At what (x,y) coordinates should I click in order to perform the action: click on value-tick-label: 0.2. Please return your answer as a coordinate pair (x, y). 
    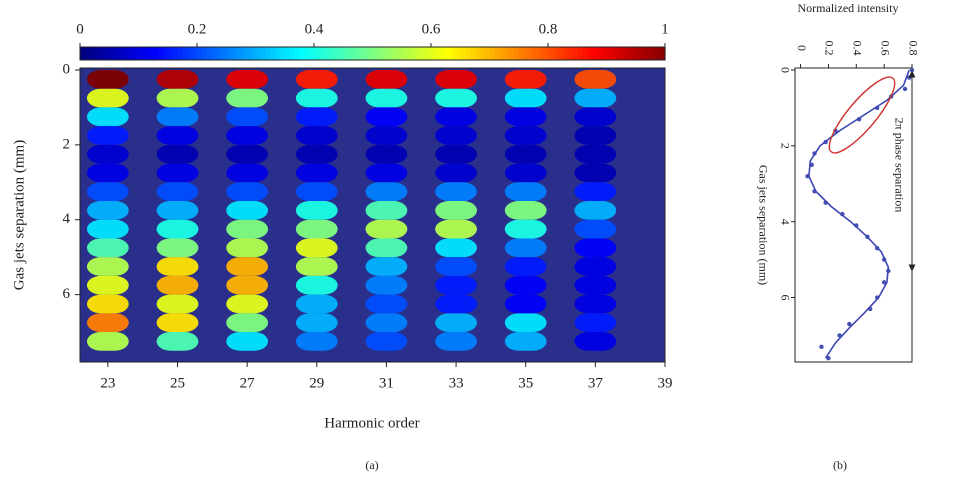
    Looking at the image, I should click on (830, 48).